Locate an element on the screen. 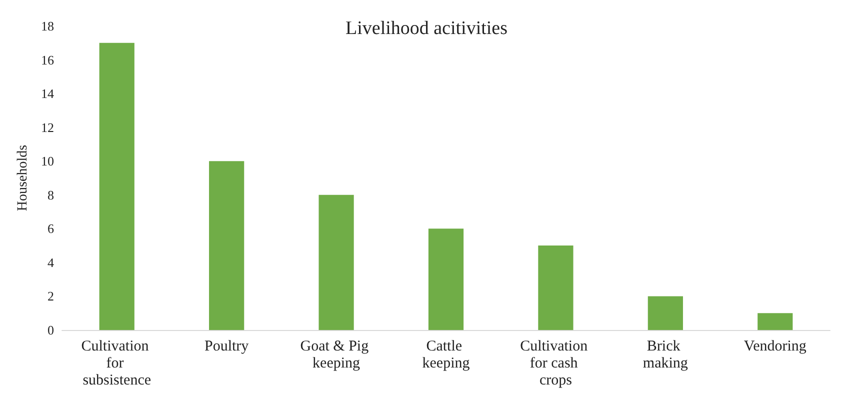 The width and height of the screenshot is (853, 403). y-tick-label: 0 is located at coordinates (51, 330).